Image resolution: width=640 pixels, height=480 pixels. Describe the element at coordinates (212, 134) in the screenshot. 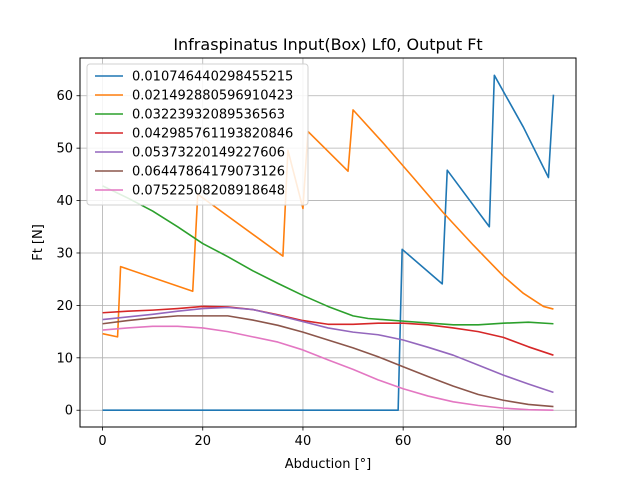

I see `legend-label: 0.042985761193820846` at that location.